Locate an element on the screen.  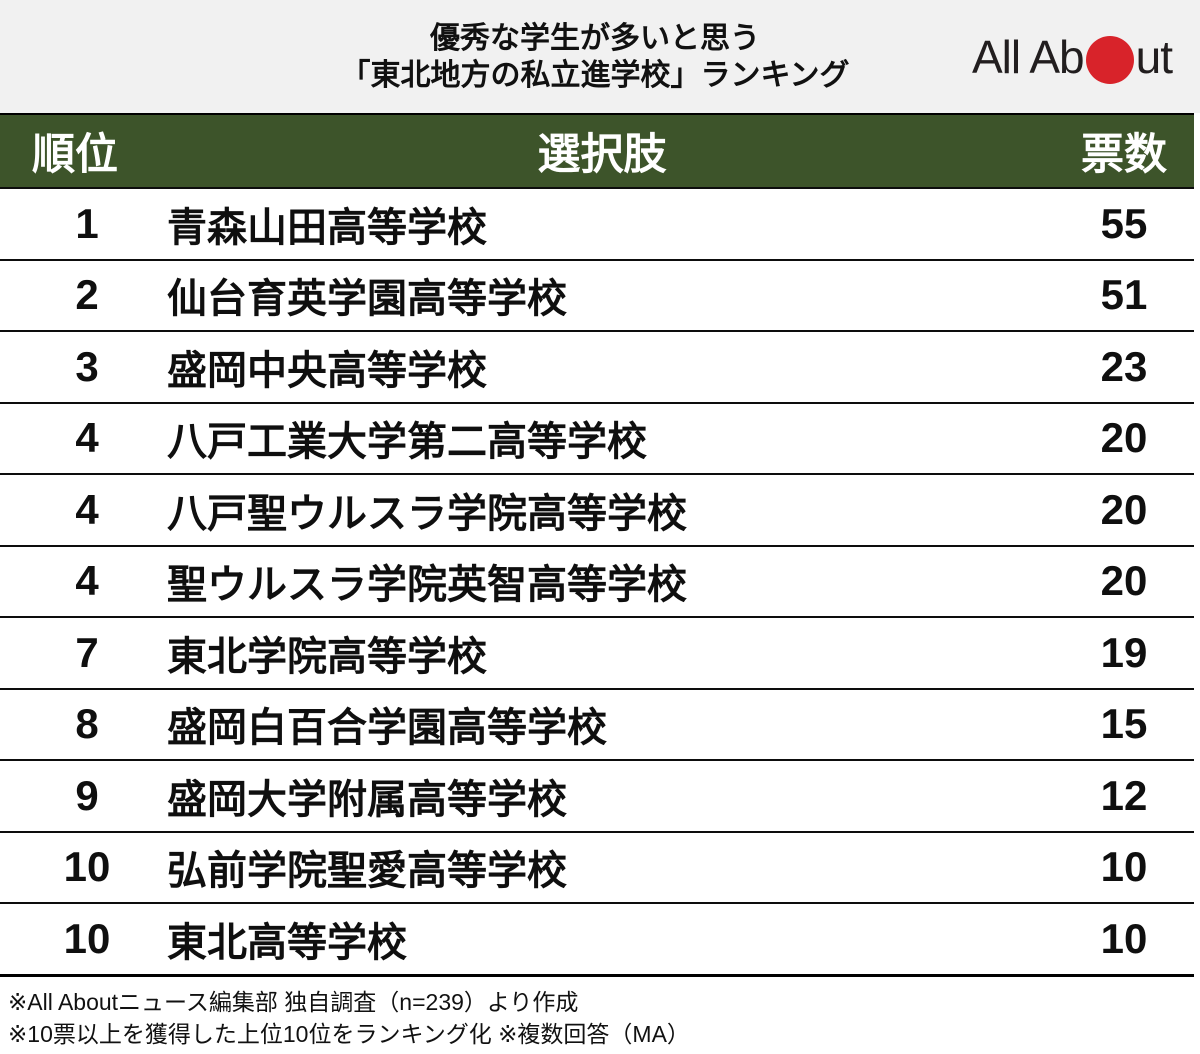
col-header-votes: 票数 is located at coordinates (1124, 155).